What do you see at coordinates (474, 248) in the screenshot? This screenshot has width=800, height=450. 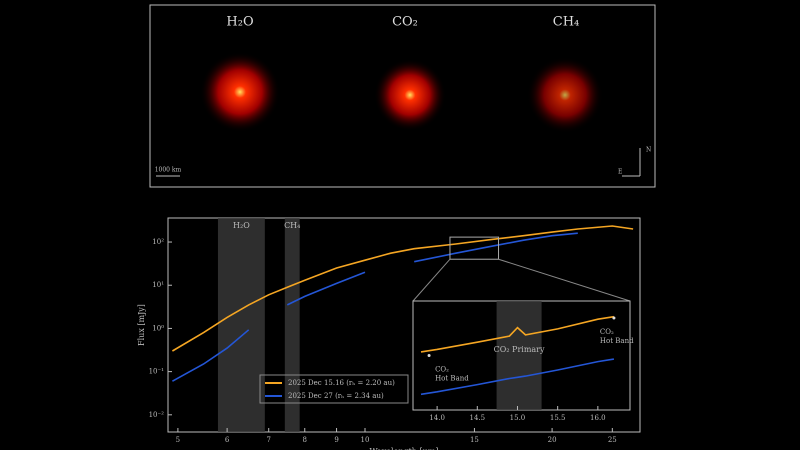 I see `zoom-box` at bounding box center [474, 248].